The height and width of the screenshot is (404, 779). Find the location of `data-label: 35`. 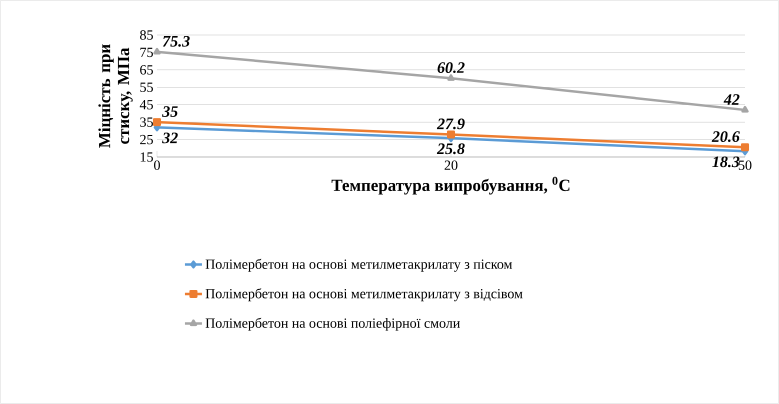

data-label: 35 is located at coordinates (170, 111).